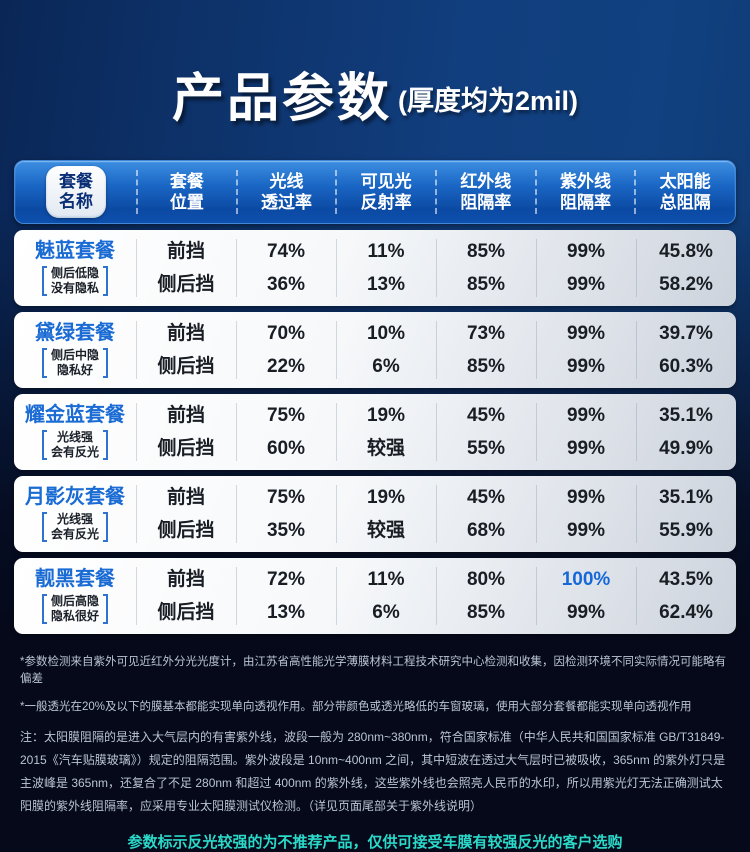  What do you see at coordinates (386, 268) in the screenshot?
I see `reflect-cell: 11% 13%` at bounding box center [386, 268].